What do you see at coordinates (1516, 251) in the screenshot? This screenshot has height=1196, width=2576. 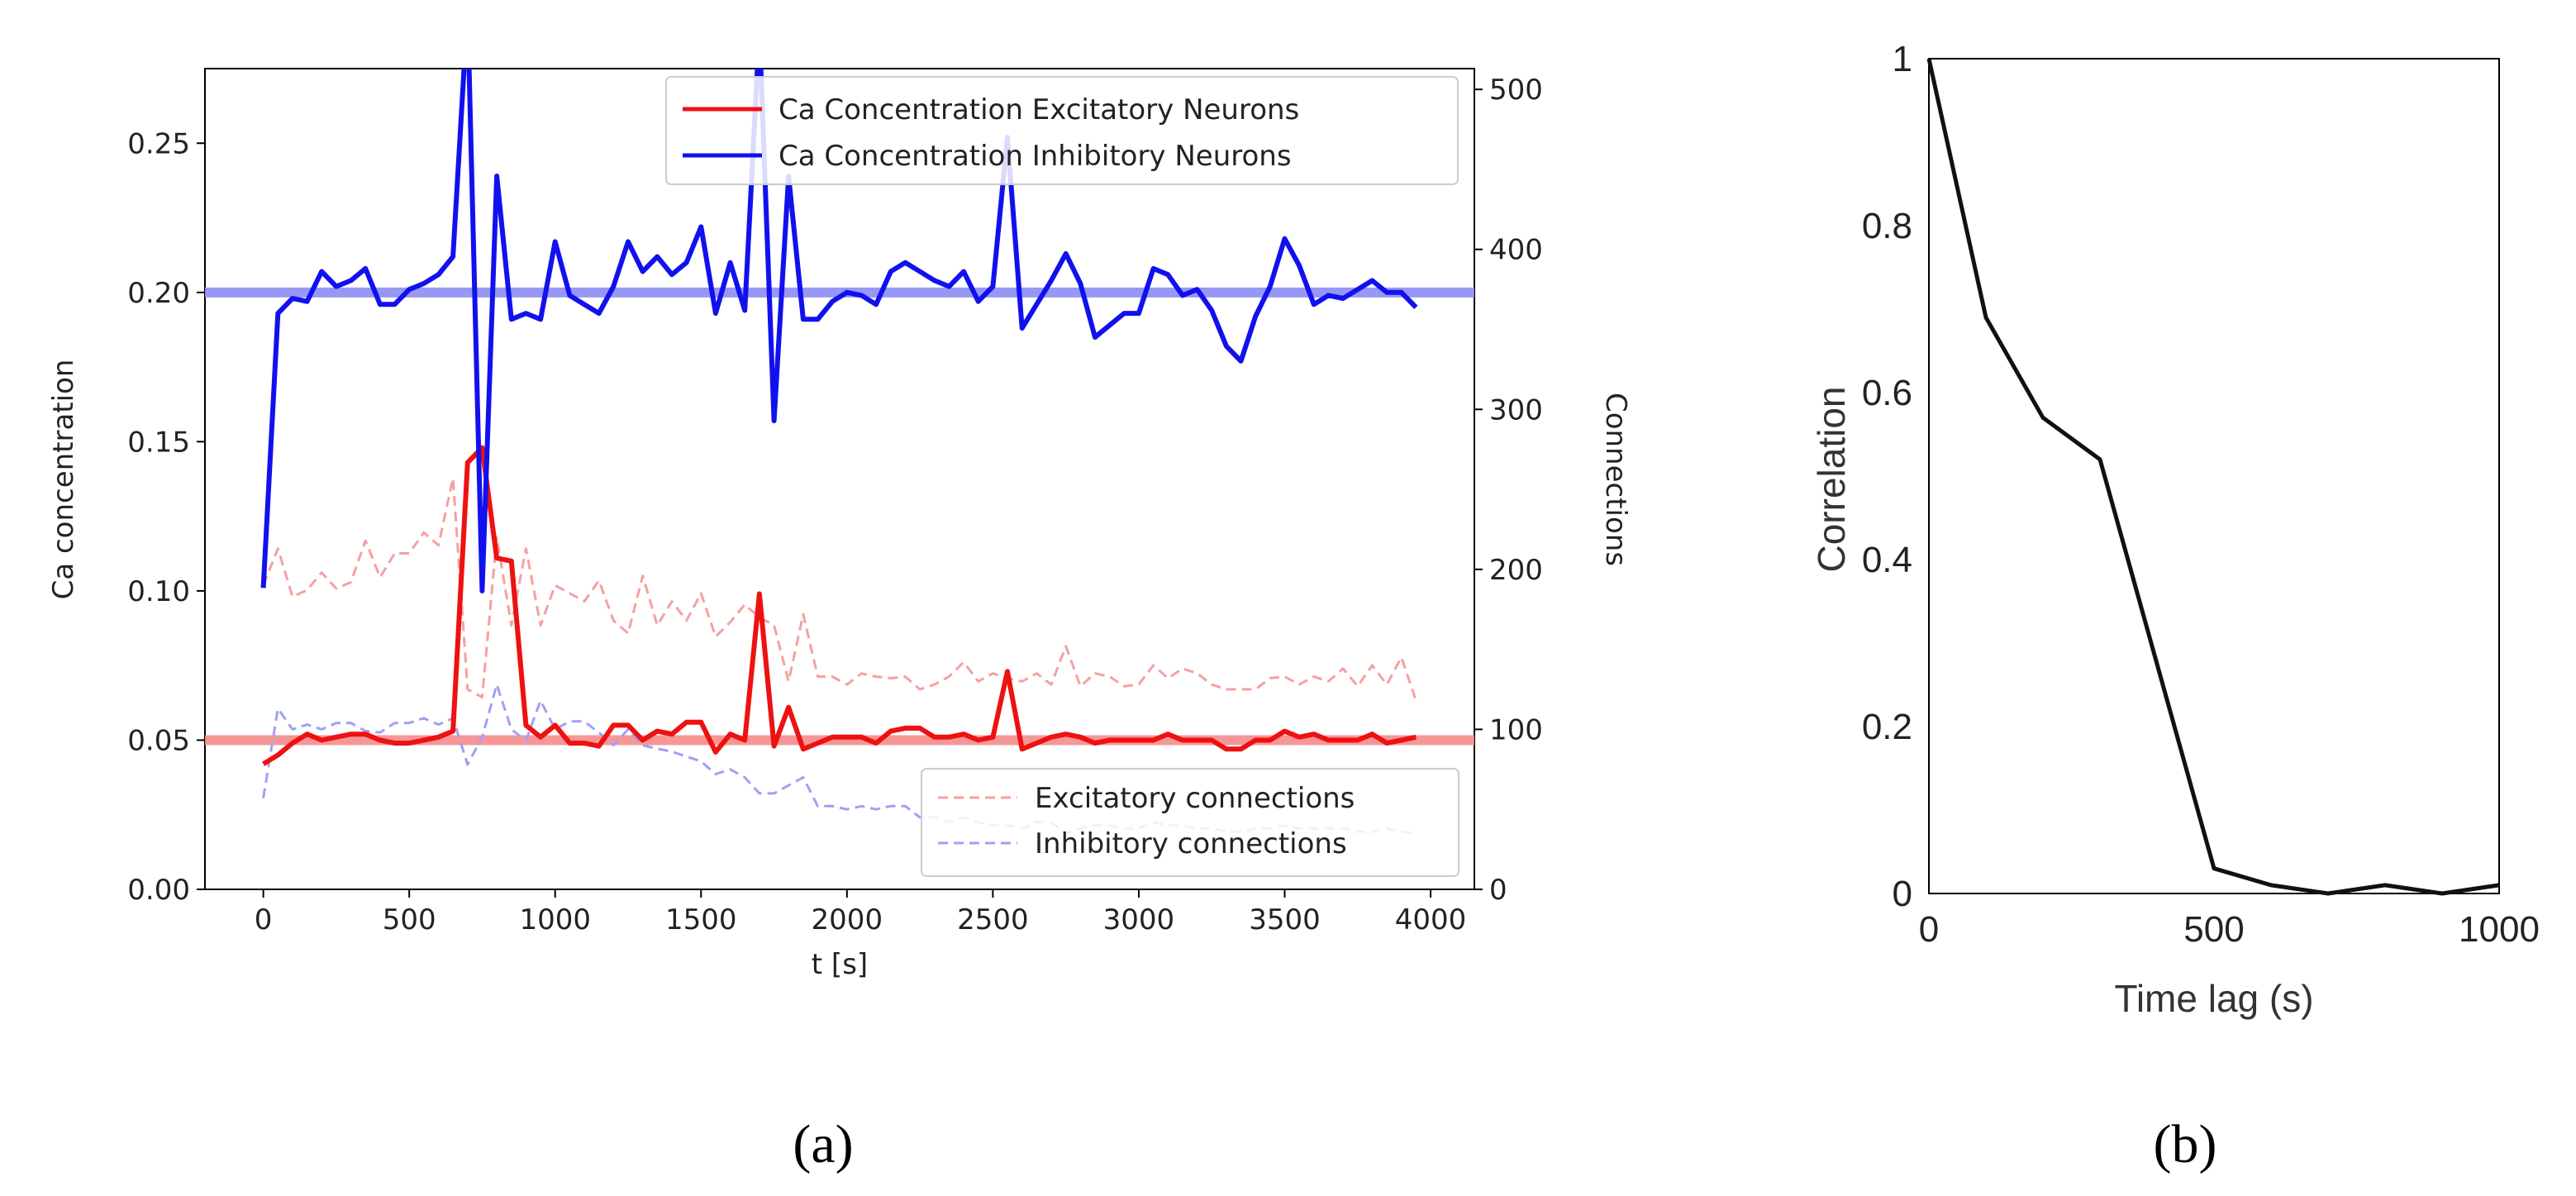 I see `y2-tick-label: 400` at bounding box center [1516, 251].